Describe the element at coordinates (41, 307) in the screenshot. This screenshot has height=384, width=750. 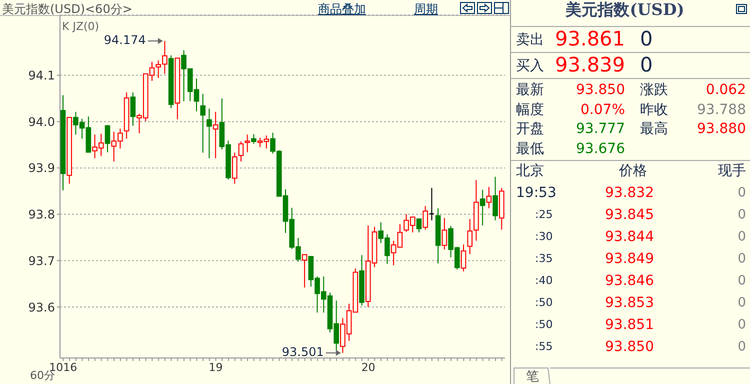
I see `y-tick-label: 93.6` at that location.